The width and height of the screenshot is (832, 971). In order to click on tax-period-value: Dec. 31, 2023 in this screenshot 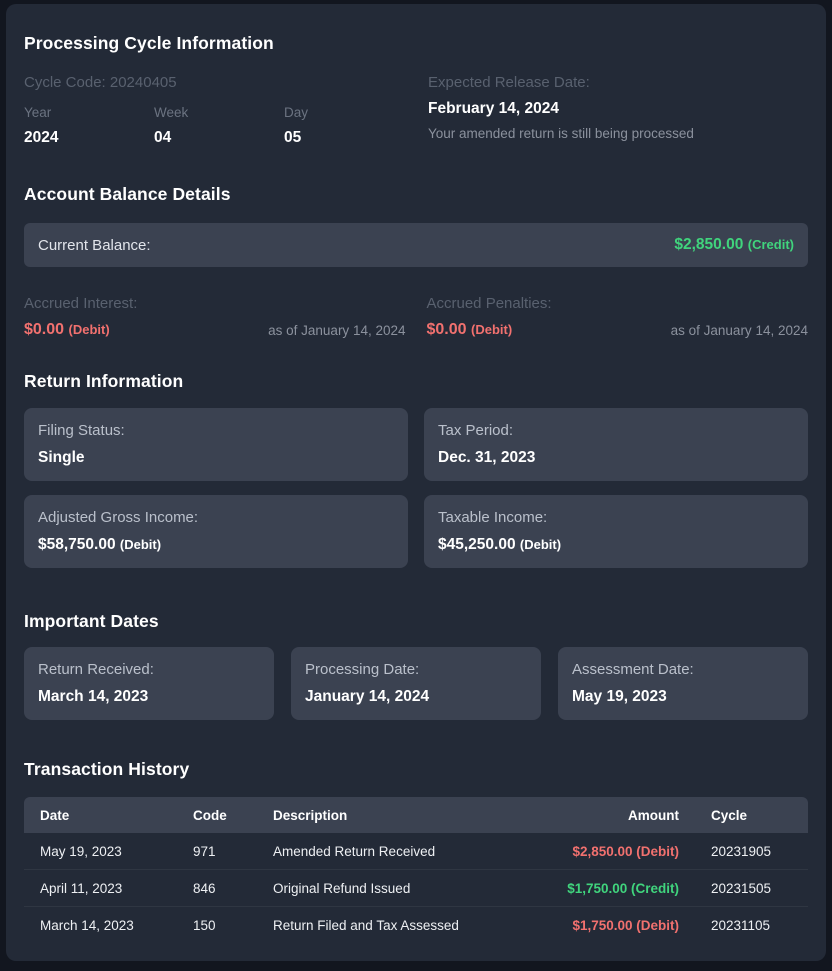, I will do `click(487, 457)`.